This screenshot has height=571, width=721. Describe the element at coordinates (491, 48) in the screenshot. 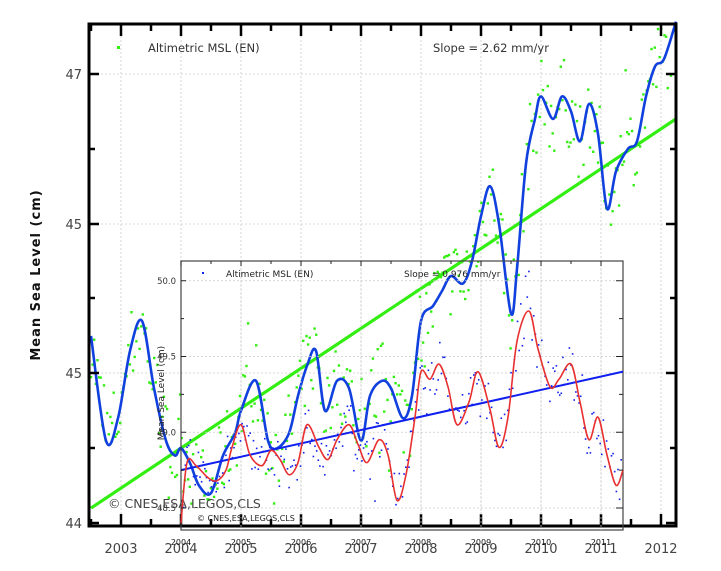

I see `main-slope-annotation: Slope = 2.62 mm/yr` at that location.